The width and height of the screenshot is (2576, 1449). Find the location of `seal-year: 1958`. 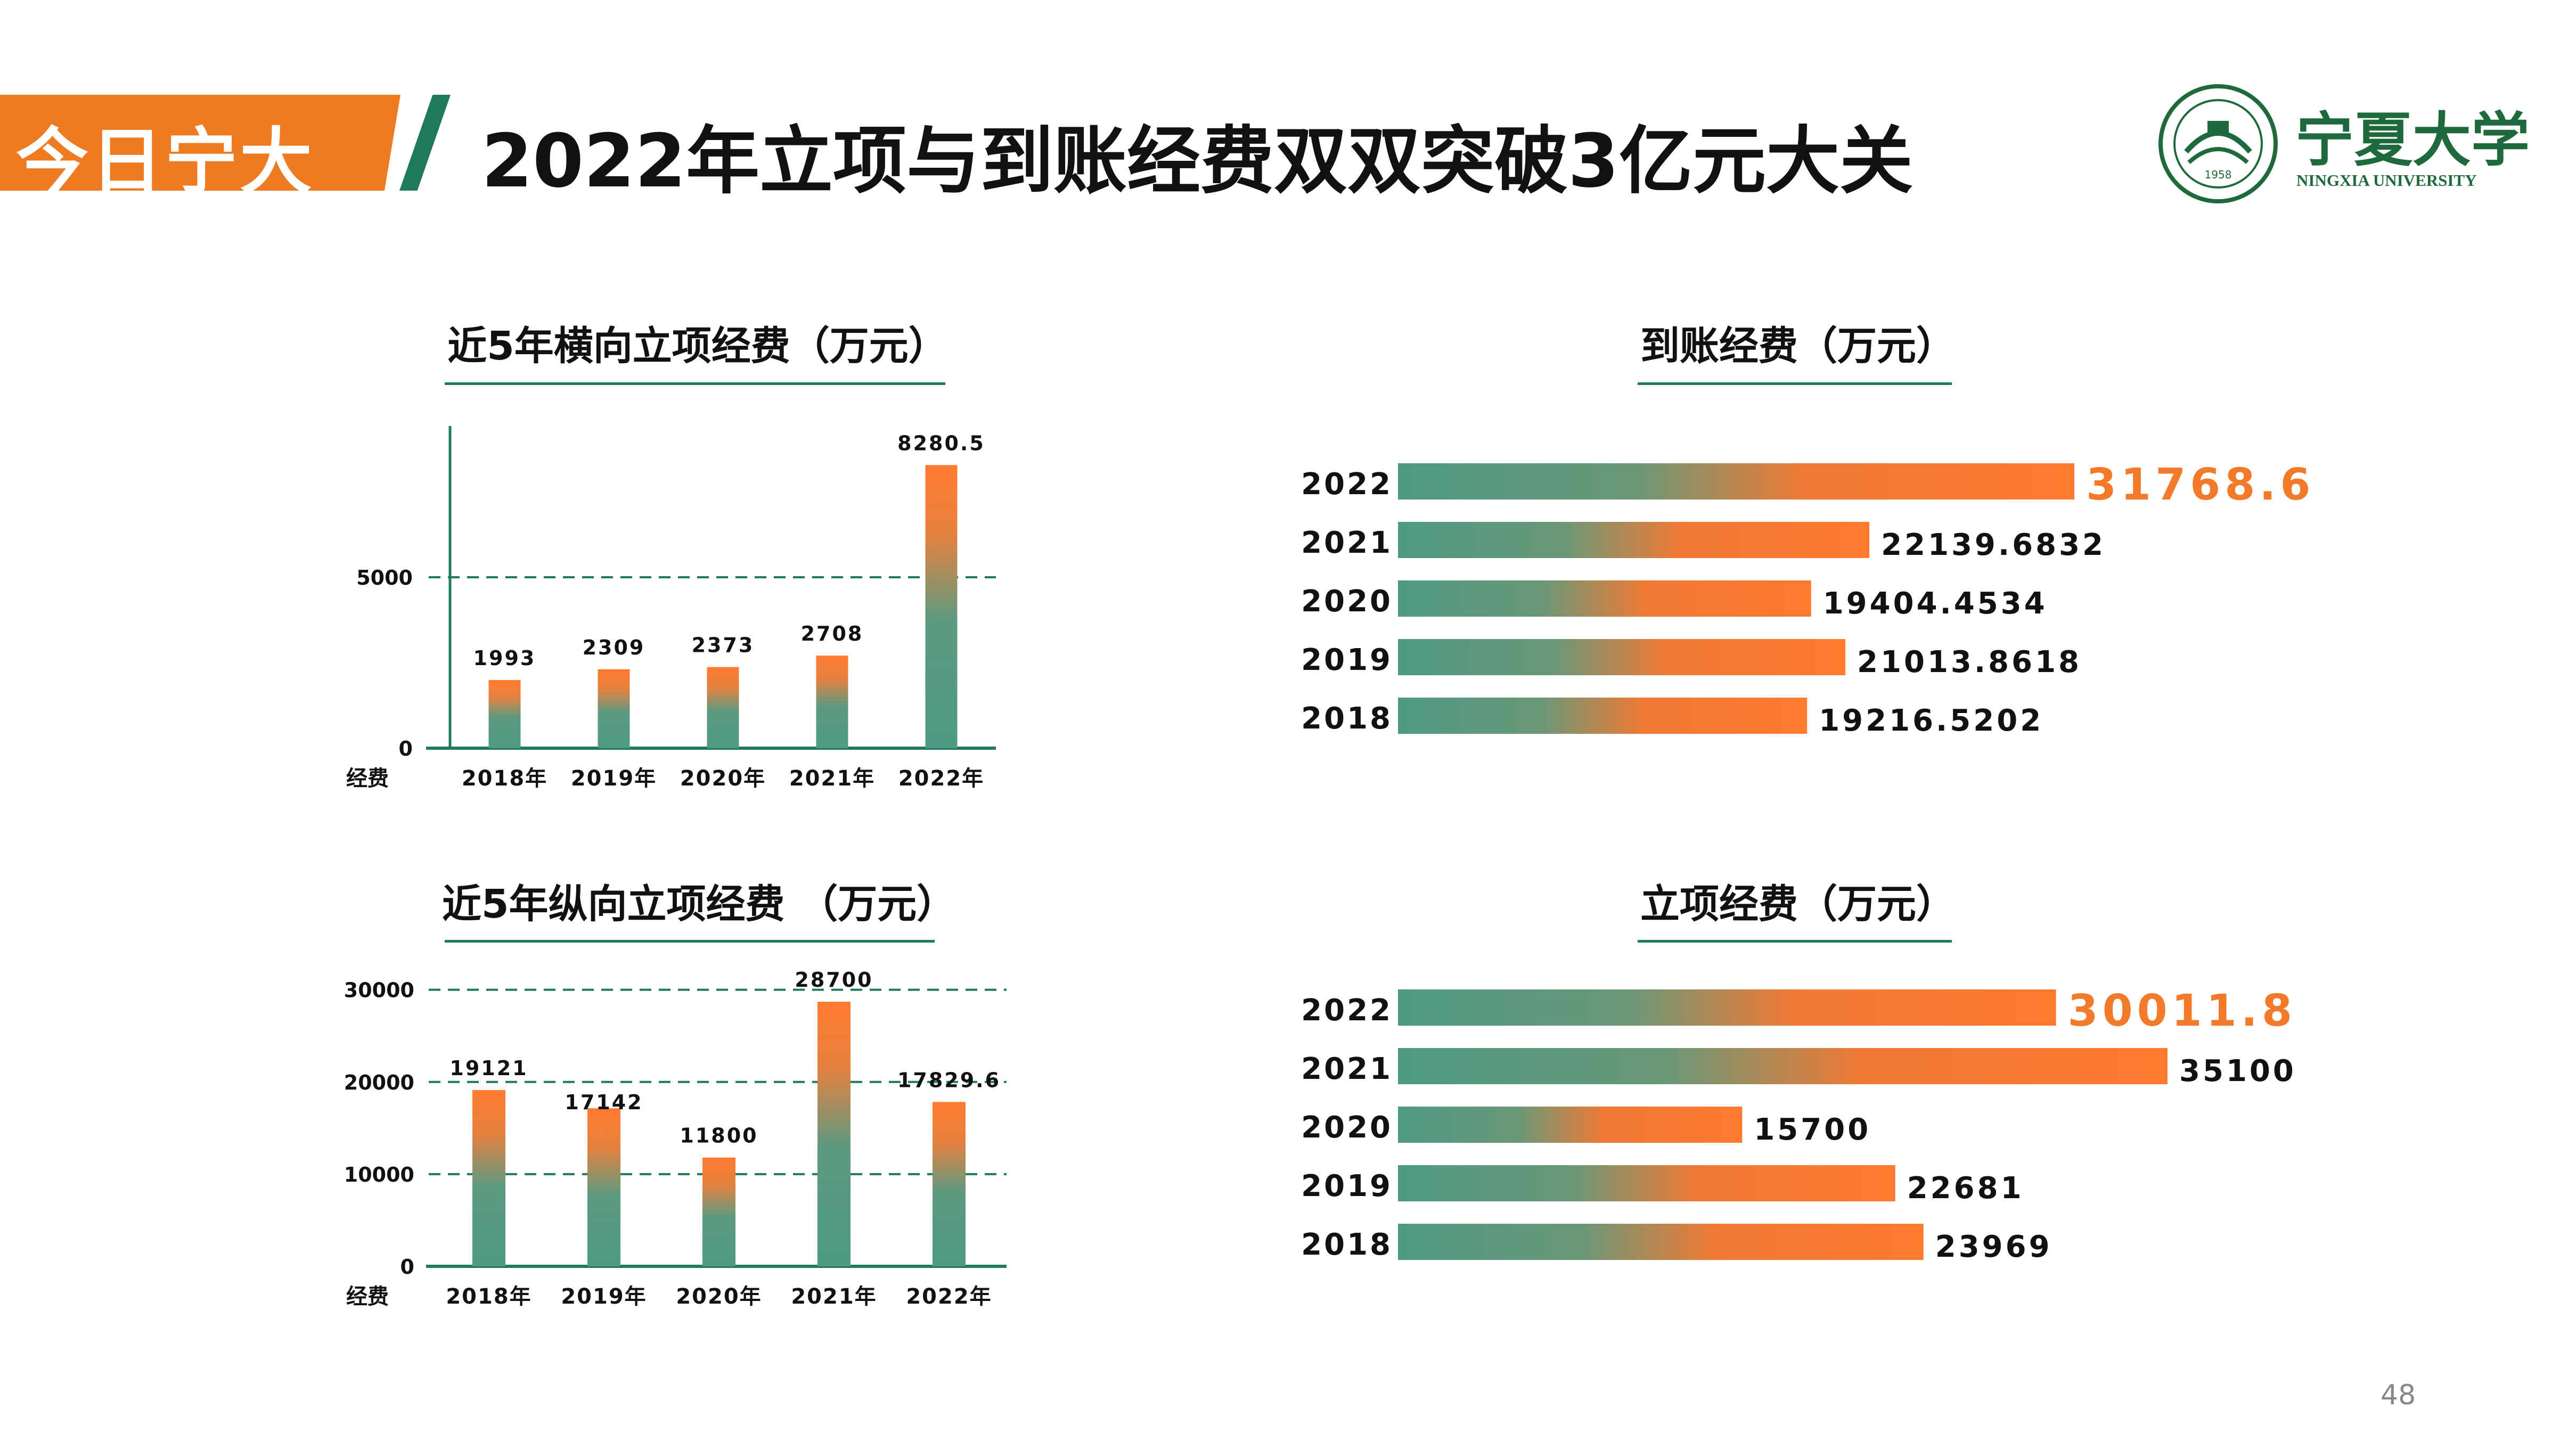

seal-year: 1958 is located at coordinates (2218, 174).